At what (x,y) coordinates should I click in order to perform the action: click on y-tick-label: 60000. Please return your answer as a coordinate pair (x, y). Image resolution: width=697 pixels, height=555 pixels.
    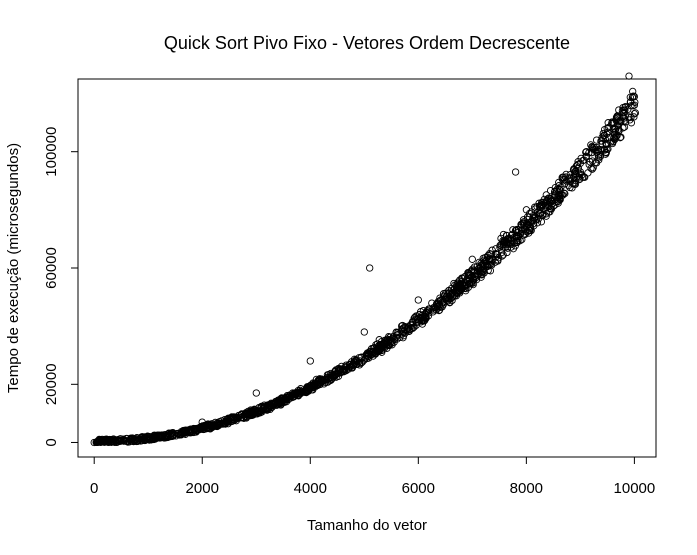
    Looking at the image, I should click on (51, 268).